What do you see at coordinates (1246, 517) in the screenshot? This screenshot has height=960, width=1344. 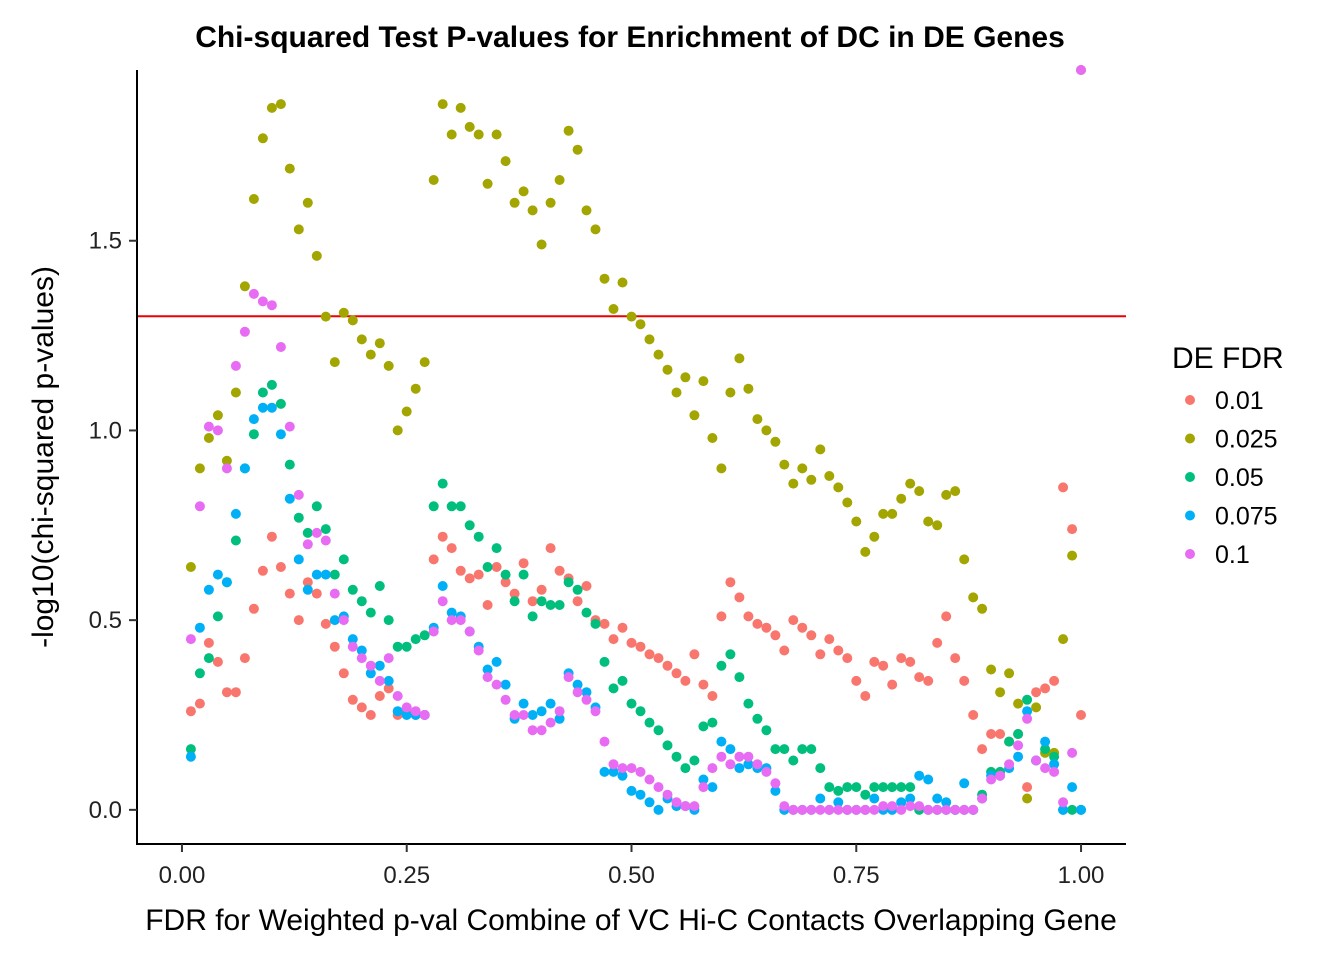 I see `legend-label: 0.075` at bounding box center [1246, 517].